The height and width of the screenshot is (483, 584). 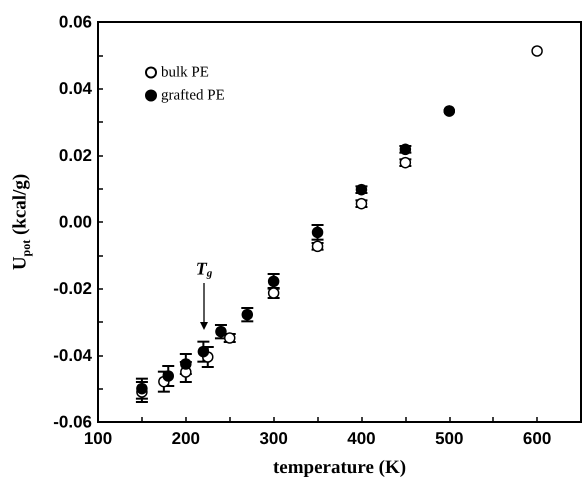 I want to click on legend-label: bulk PE, so click(x=185, y=72).